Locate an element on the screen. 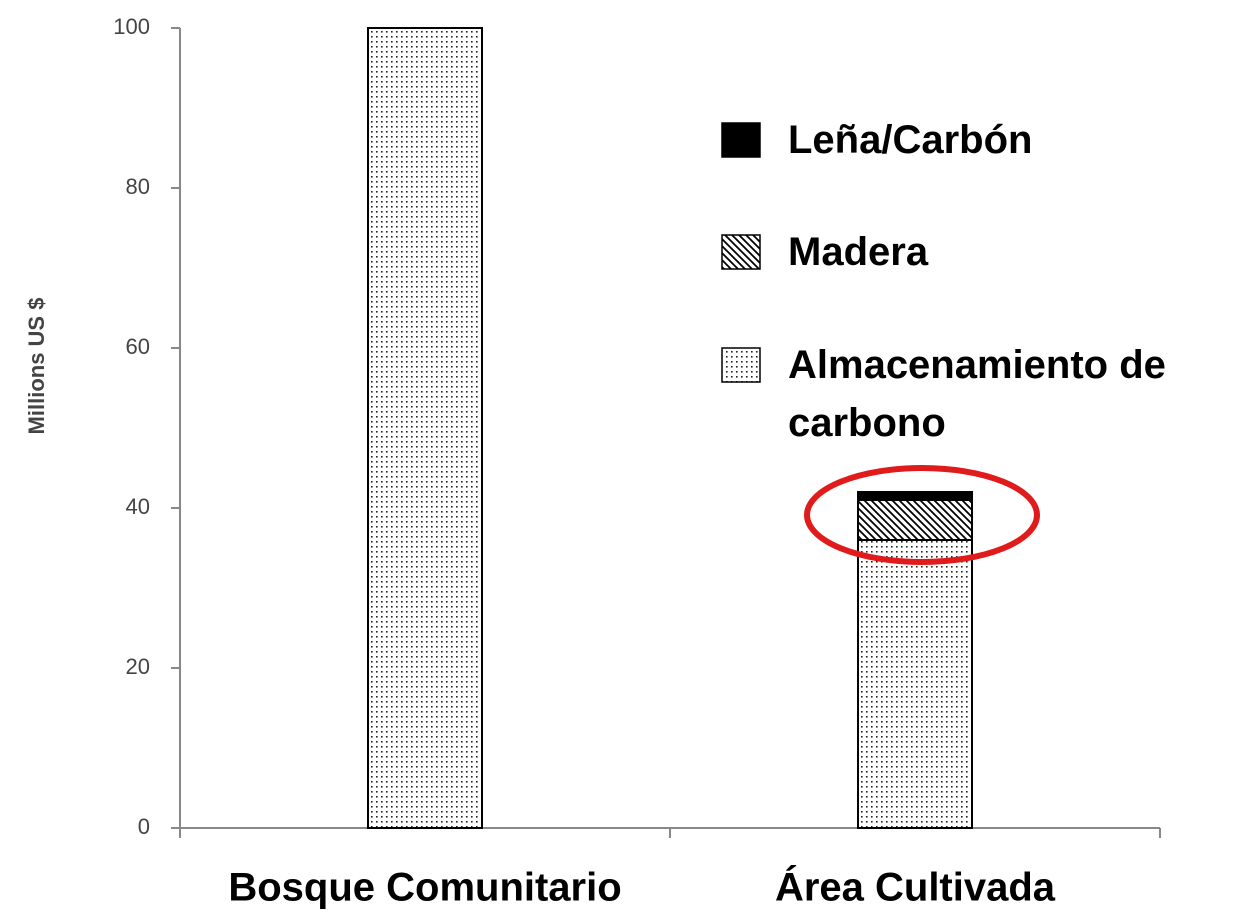 The width and height of the screenshot is (1239, 915). highlight-ellipse is located at coordinates (922, 515).